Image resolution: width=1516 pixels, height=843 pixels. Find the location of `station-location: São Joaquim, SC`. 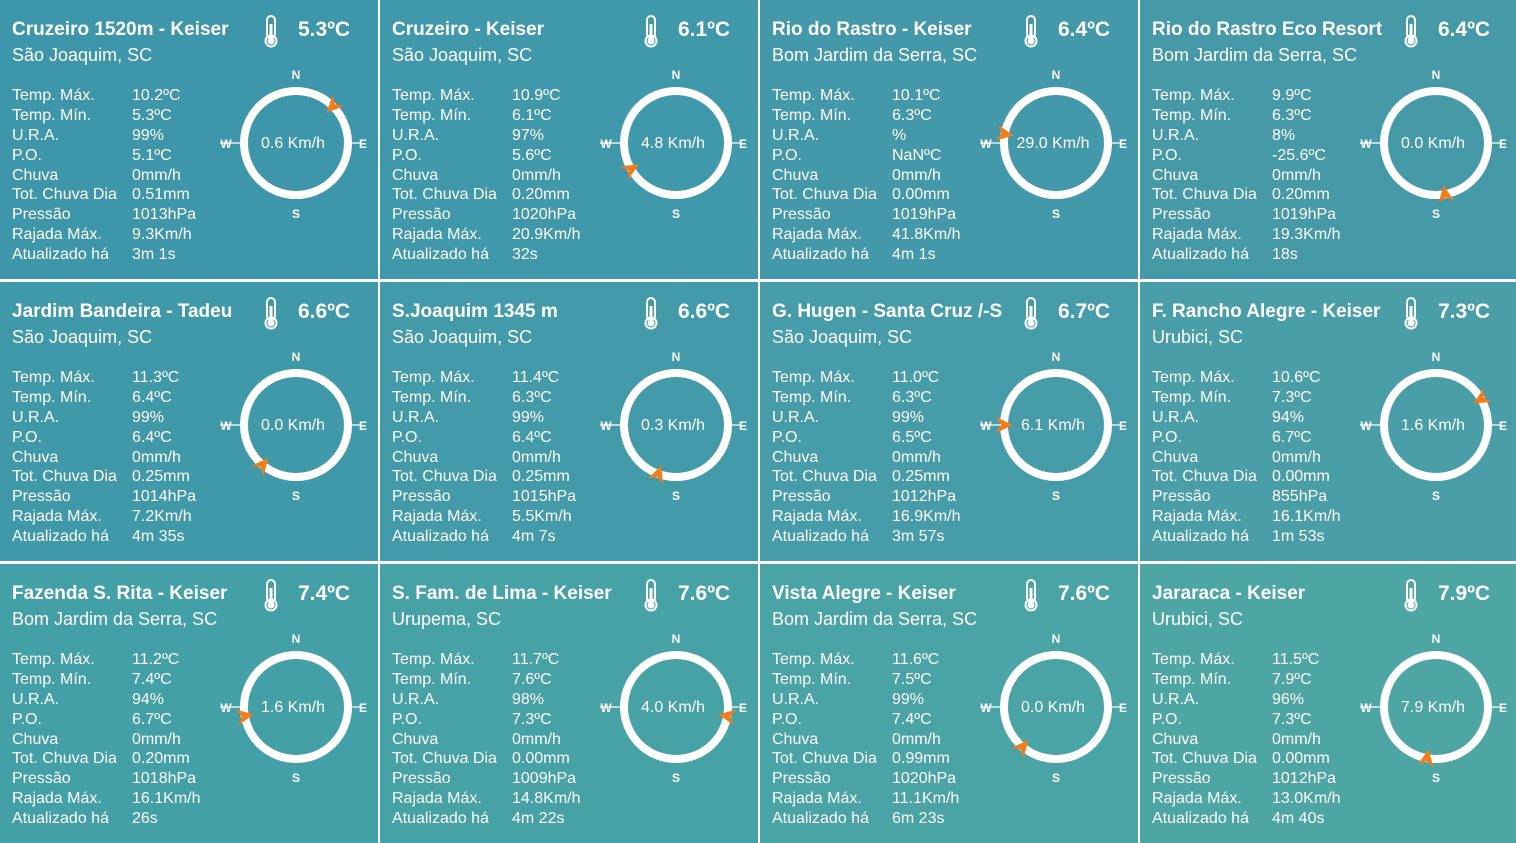

station-location: São Joaquim, SC is located at coordinates (462, 55).